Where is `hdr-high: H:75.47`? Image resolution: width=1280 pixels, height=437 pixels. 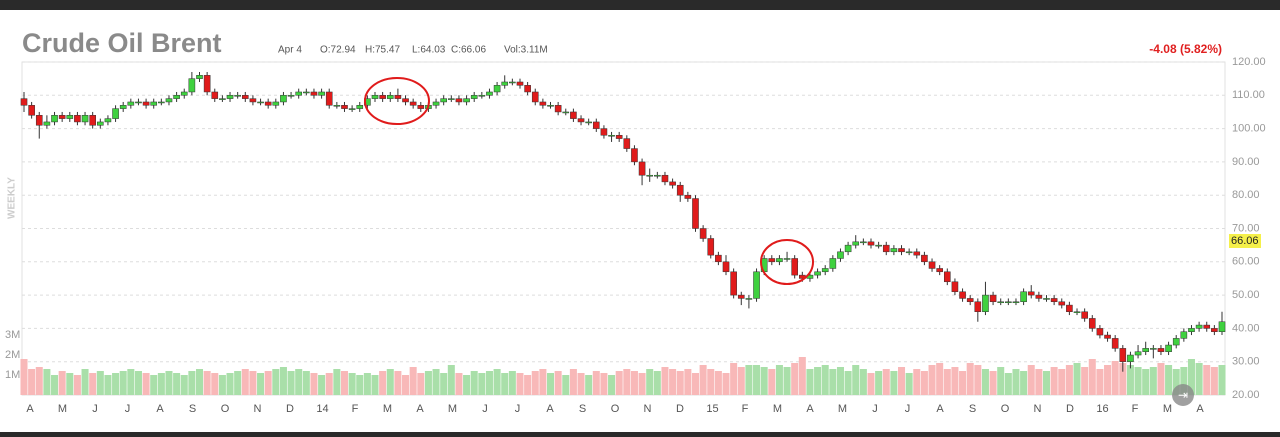
hdr-high: H:75.47 is located at coordinates (382, 50).